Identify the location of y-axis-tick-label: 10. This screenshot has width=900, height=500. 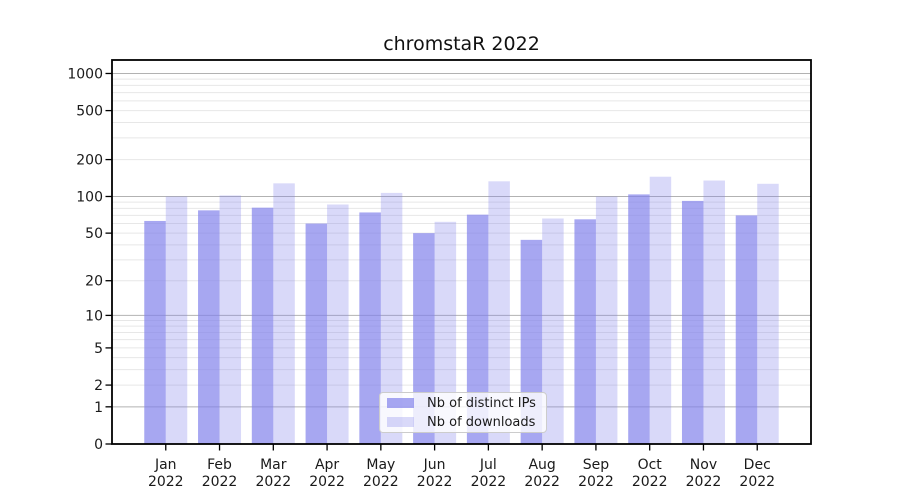
(94, 316).